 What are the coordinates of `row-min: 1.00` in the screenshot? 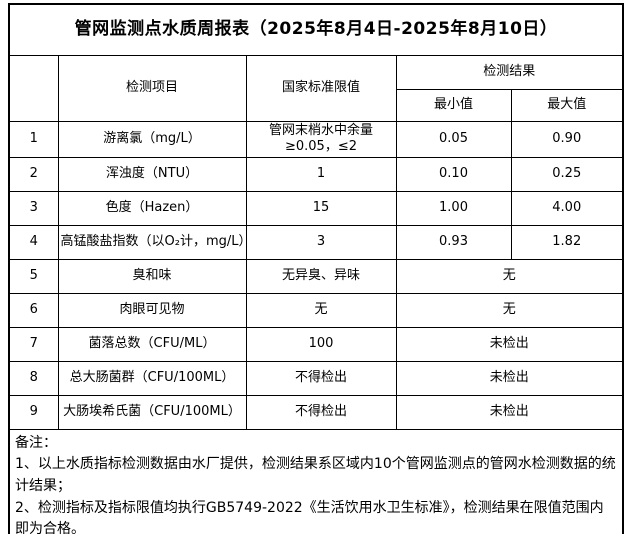 It's located at (453, 208).